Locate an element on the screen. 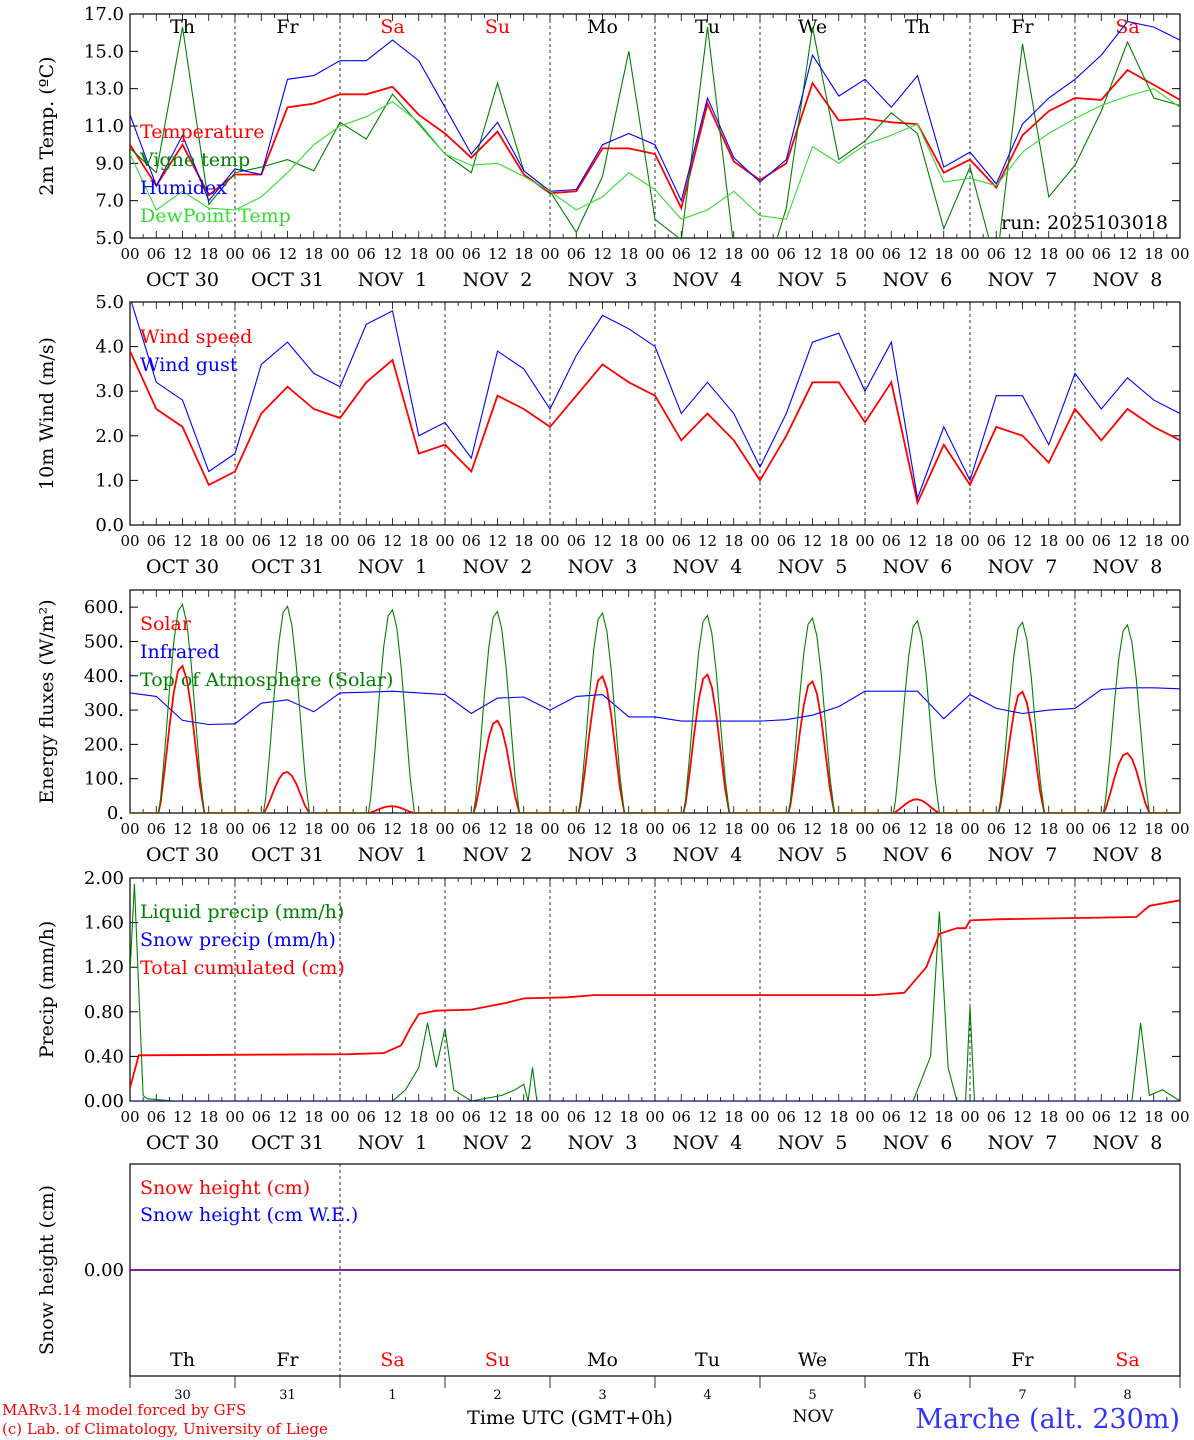 This screenshot has height=1440, width=1194. series-line-humidex is located at coordinates (655, 111).